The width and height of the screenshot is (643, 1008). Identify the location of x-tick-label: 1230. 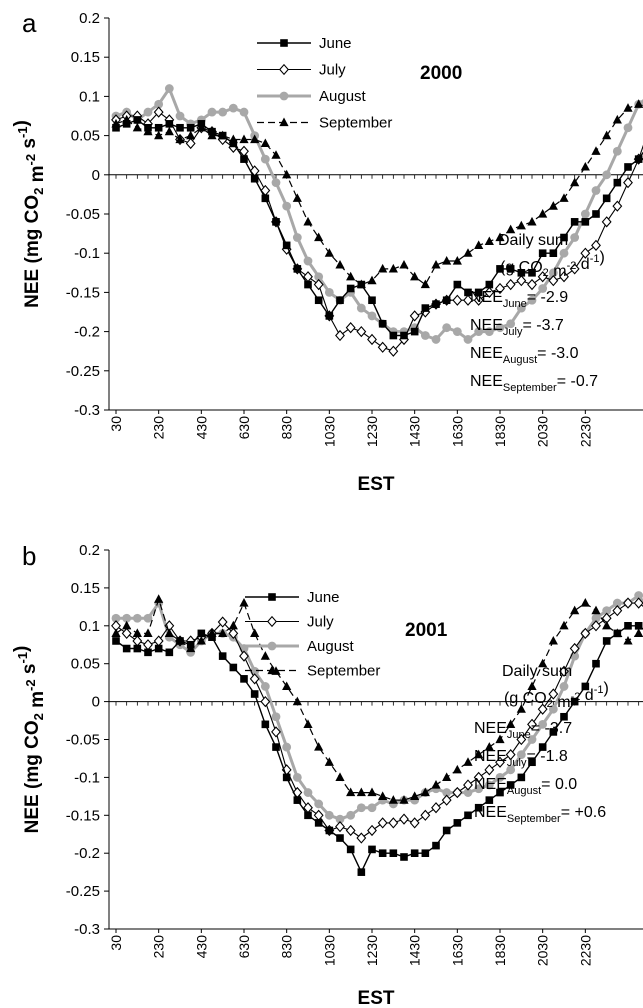
(372, 950).